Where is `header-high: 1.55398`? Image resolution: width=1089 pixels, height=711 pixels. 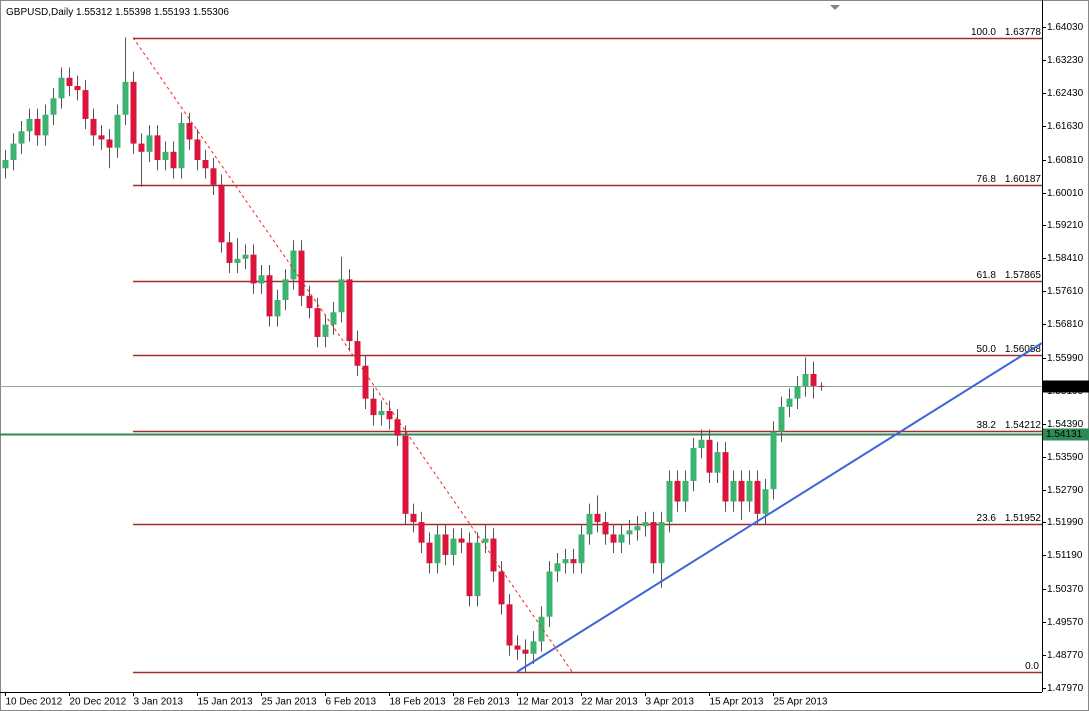
header-high: 1.55398 is located at coordinates (133, 12).